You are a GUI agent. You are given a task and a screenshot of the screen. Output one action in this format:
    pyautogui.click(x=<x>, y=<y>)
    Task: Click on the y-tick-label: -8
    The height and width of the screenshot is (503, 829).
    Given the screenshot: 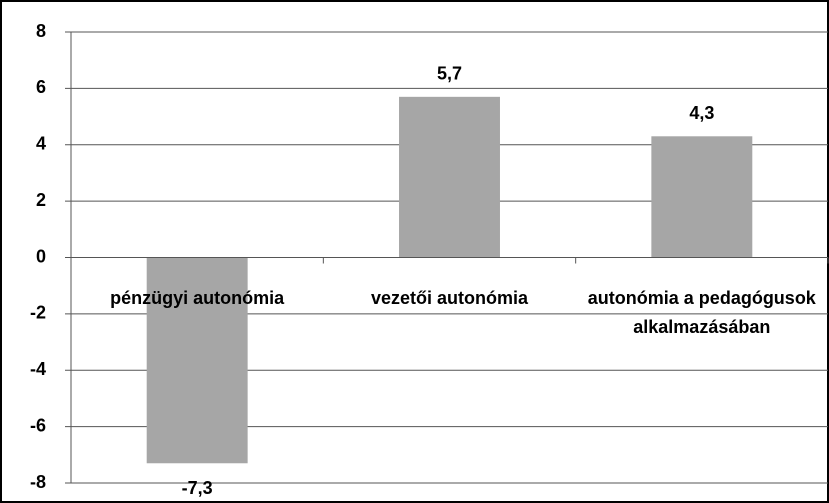 What is the action you would take?
    pyautogui.click(x=38, y=482)
    